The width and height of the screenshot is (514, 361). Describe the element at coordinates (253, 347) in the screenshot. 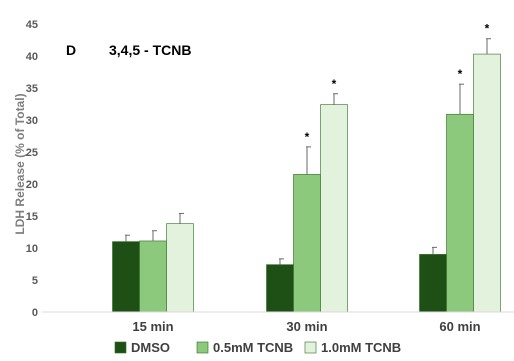

I see `legend-label: 0.5mM TCNB` at that location.